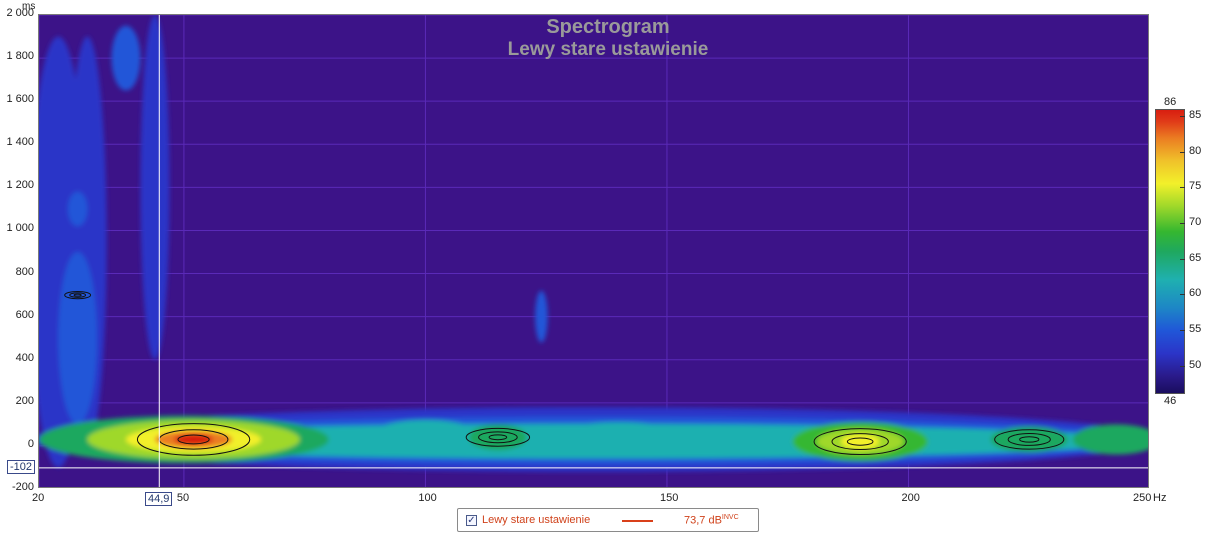  Describe the element at coordinates (1195, 115) in the screenshot. I see `colorbar-tick-label: 85` at that location.